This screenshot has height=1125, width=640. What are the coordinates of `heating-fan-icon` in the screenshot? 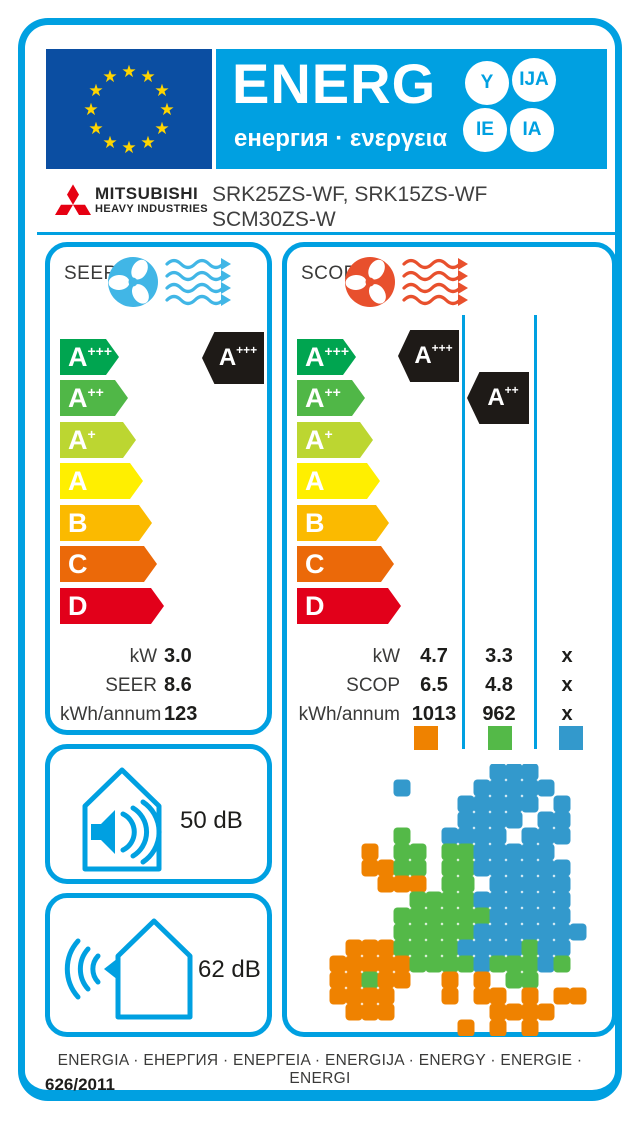 It's located at (406, 282).